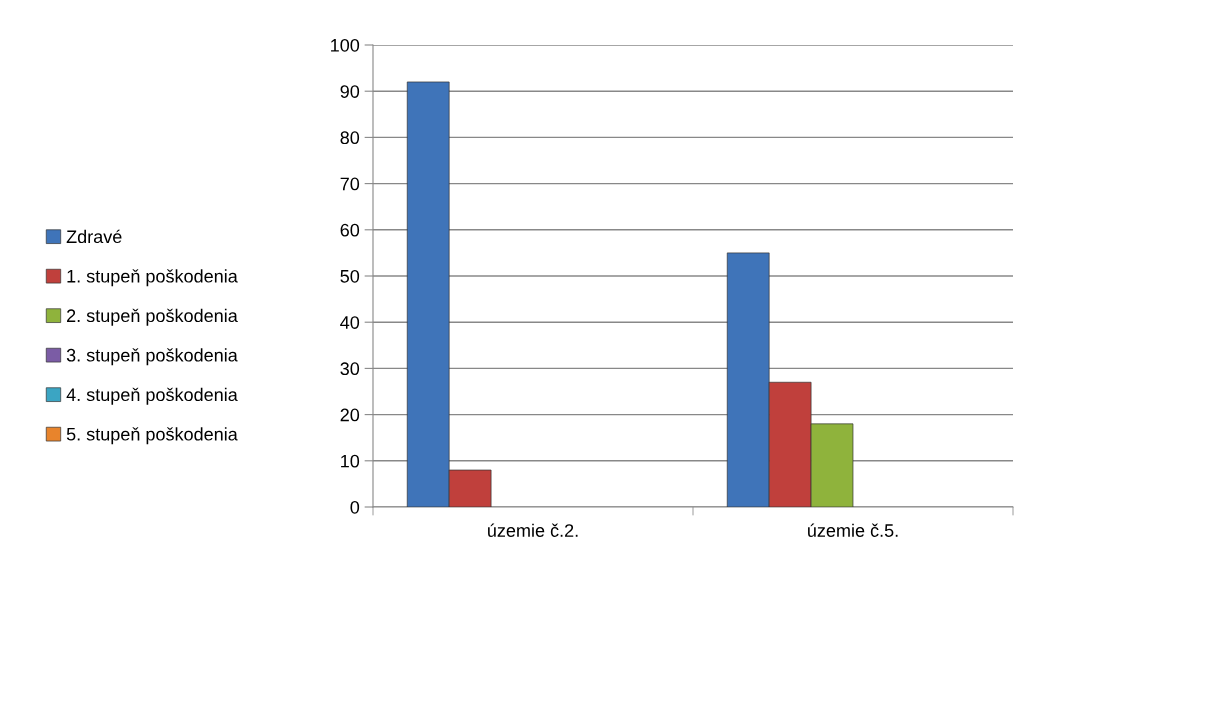 This screenshot has height=702, width=1217. I want to click on legend-label: 1. stupeň poškodenia, so click(152, 278).